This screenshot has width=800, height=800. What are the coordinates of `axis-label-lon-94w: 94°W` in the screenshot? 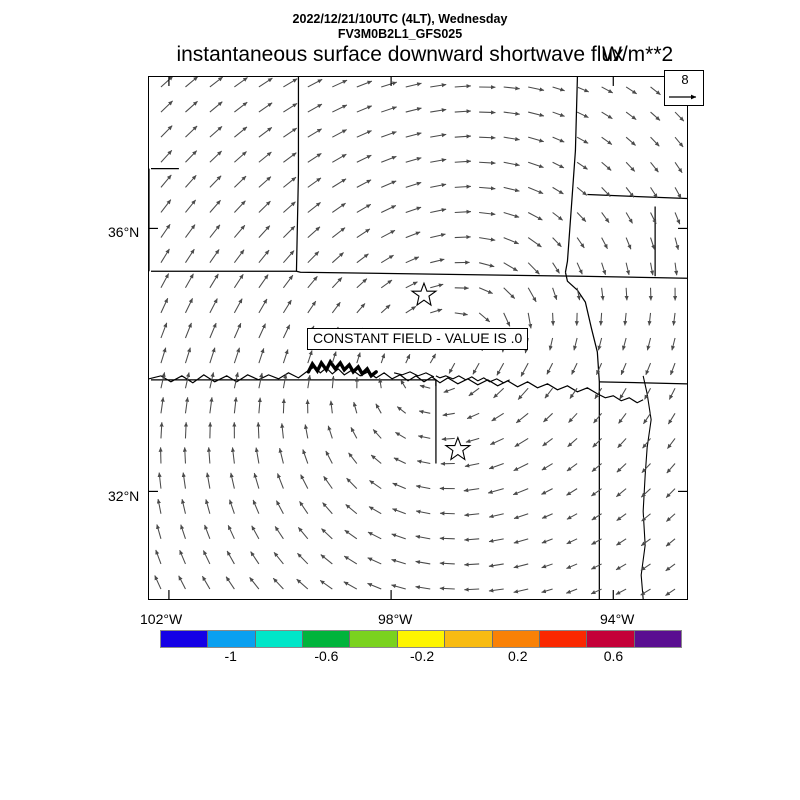 It's located at (617, 619).